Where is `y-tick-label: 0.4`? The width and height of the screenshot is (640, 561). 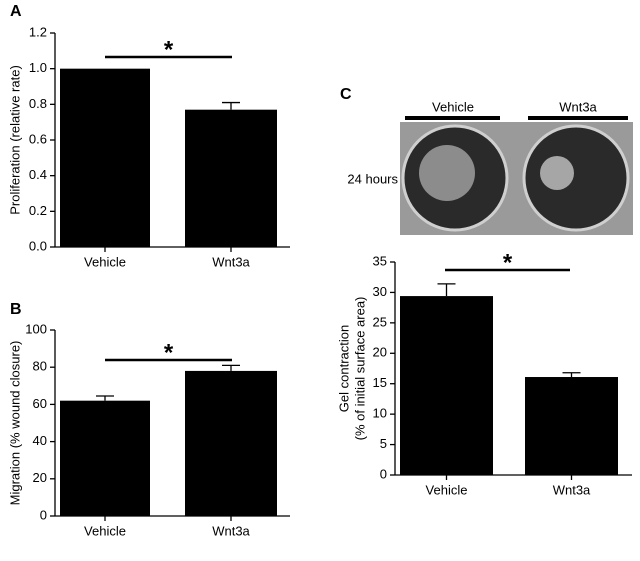 y-tick-label: 0.4 is located at coordinates (38, 174).